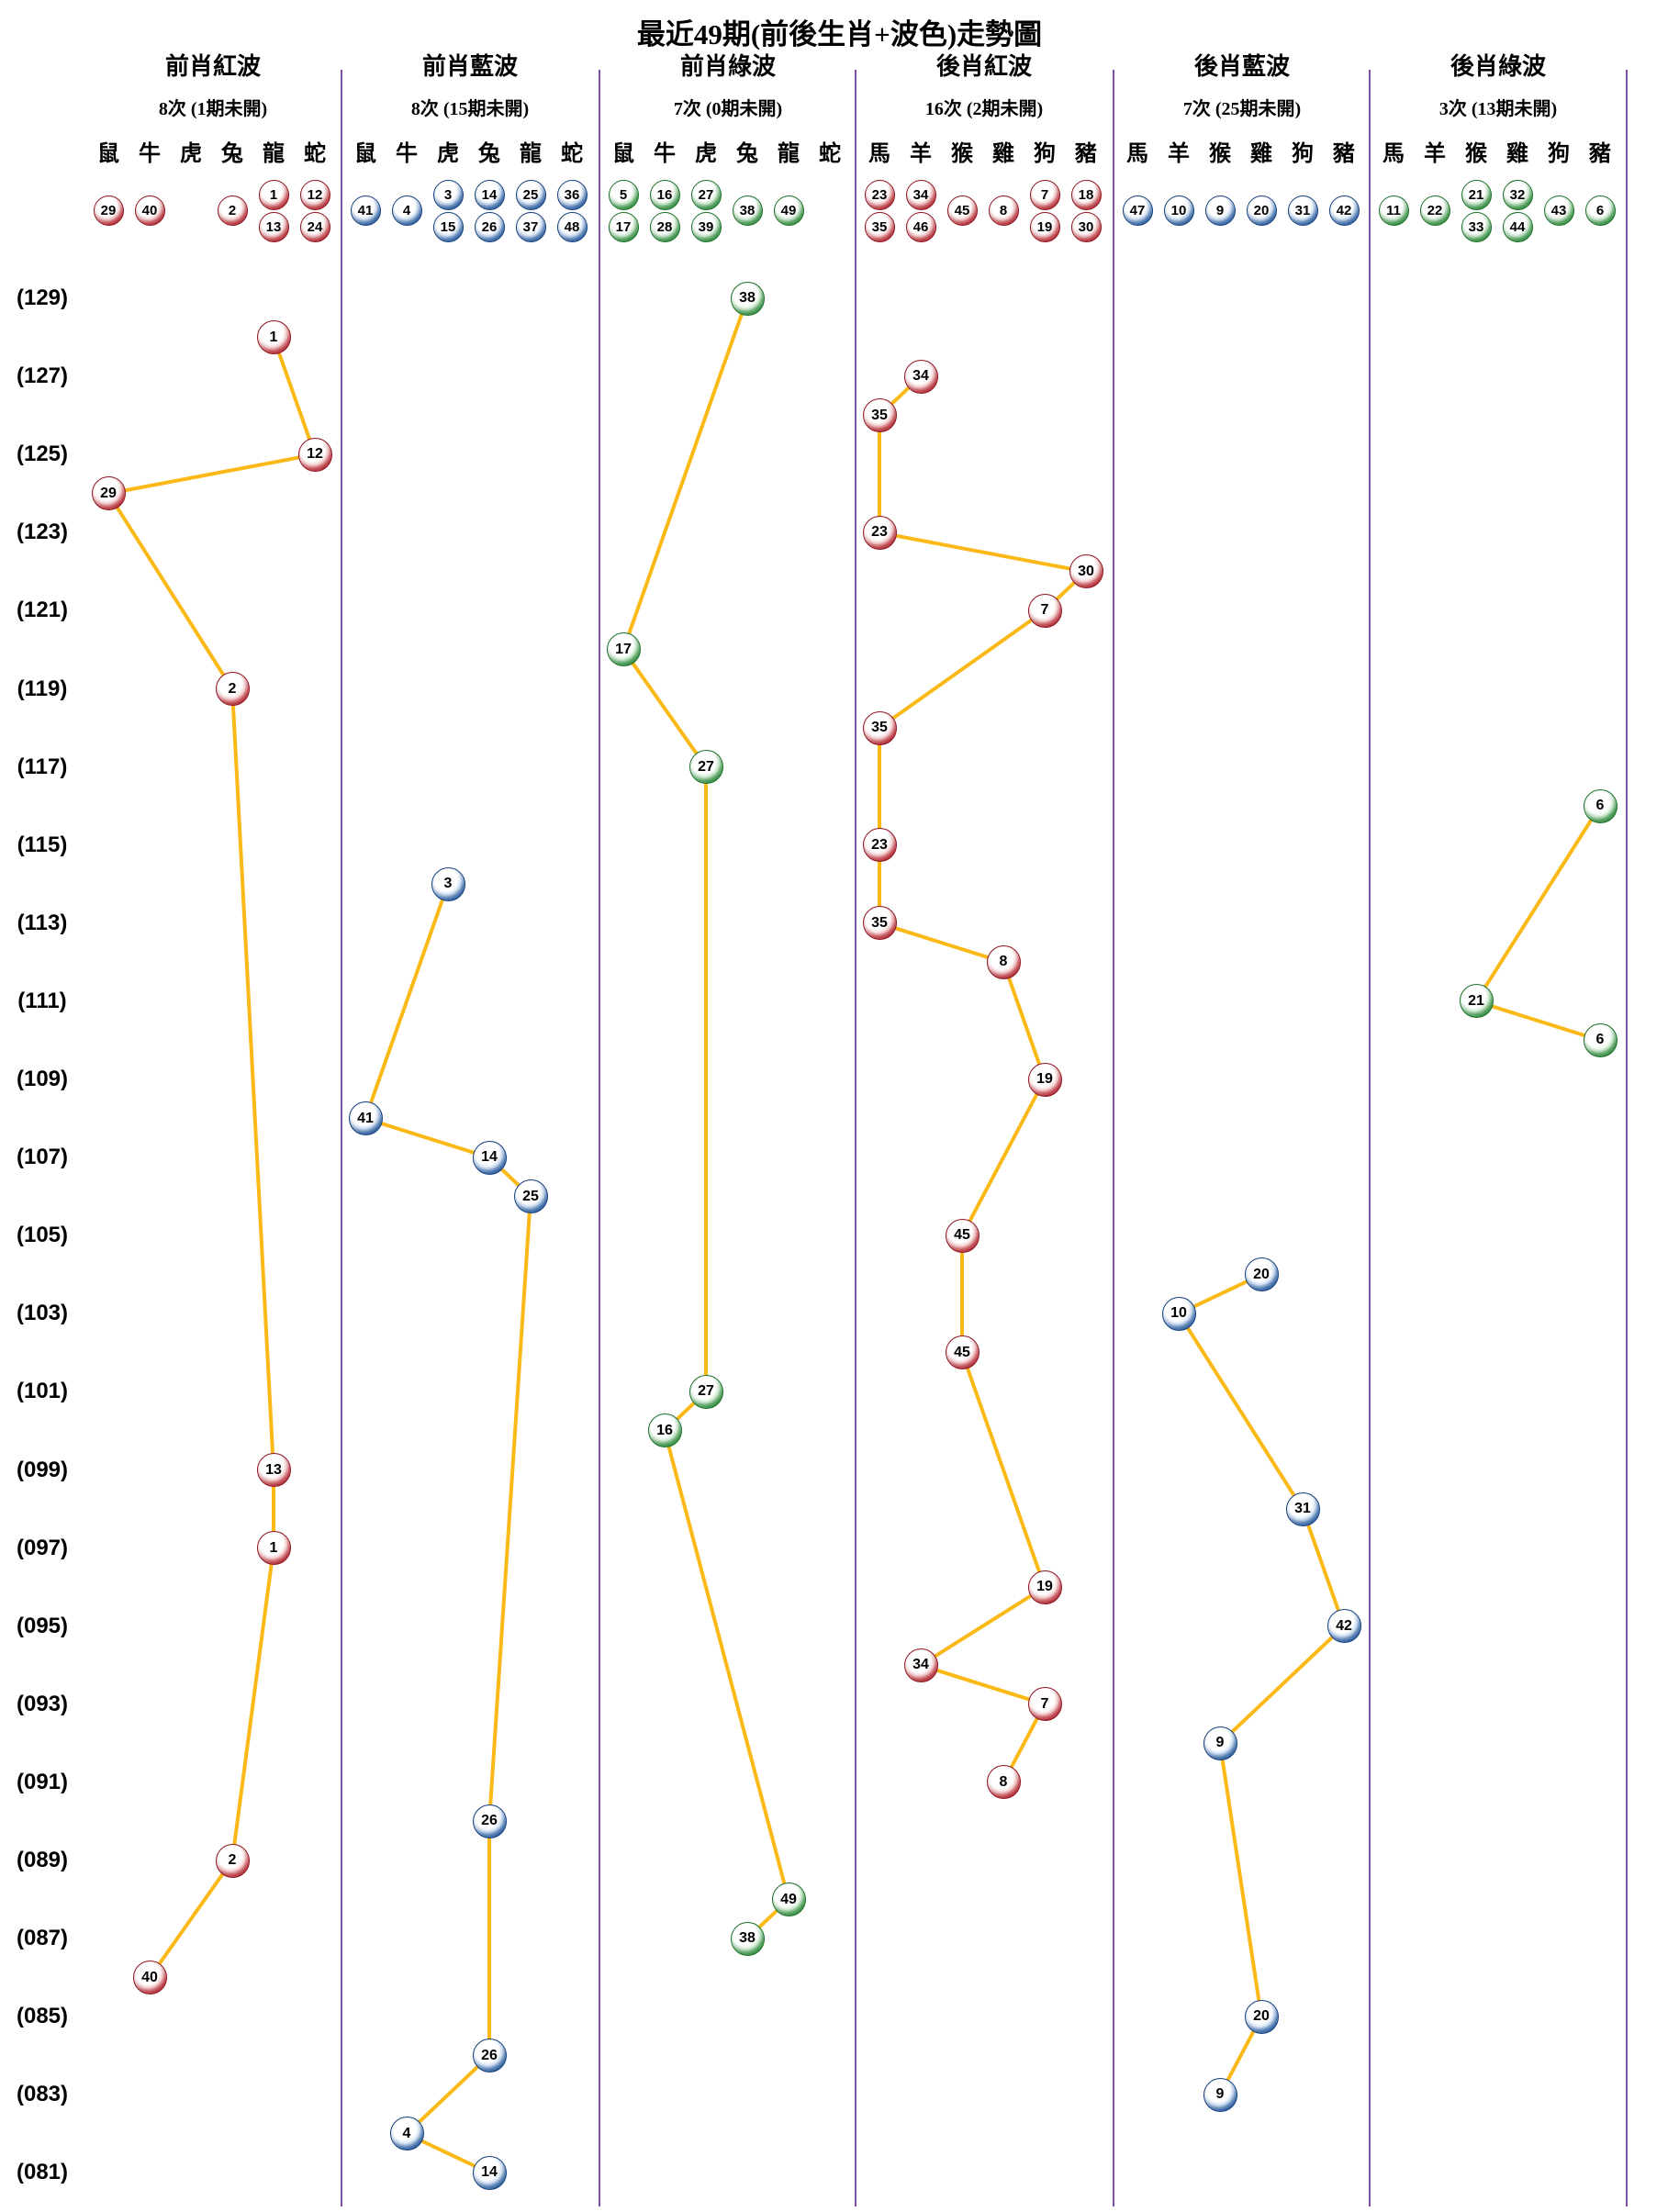 The height and width of the screenshot is (2212, 1679). I want to click on trend-ball-前肖紅波-29-124: 29, so click(108, 493).